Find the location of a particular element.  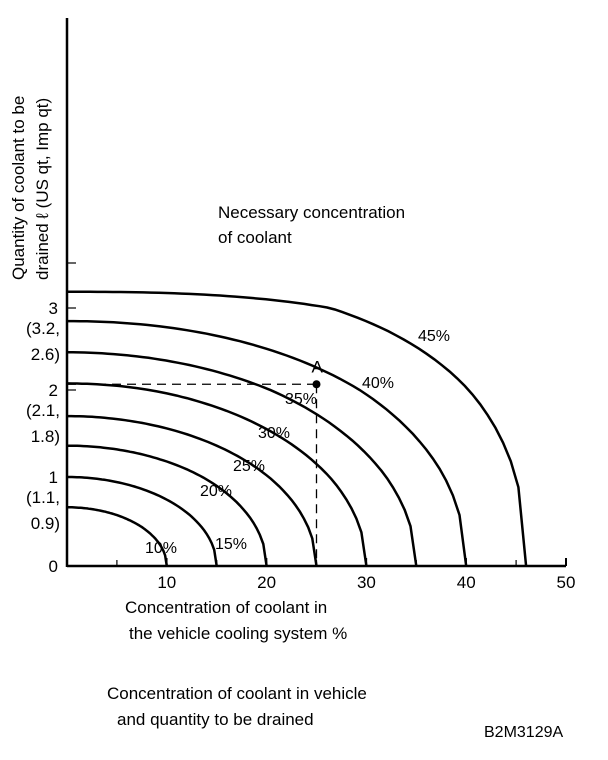

y-tick-label: 2 is located at coordinates (53, 390).